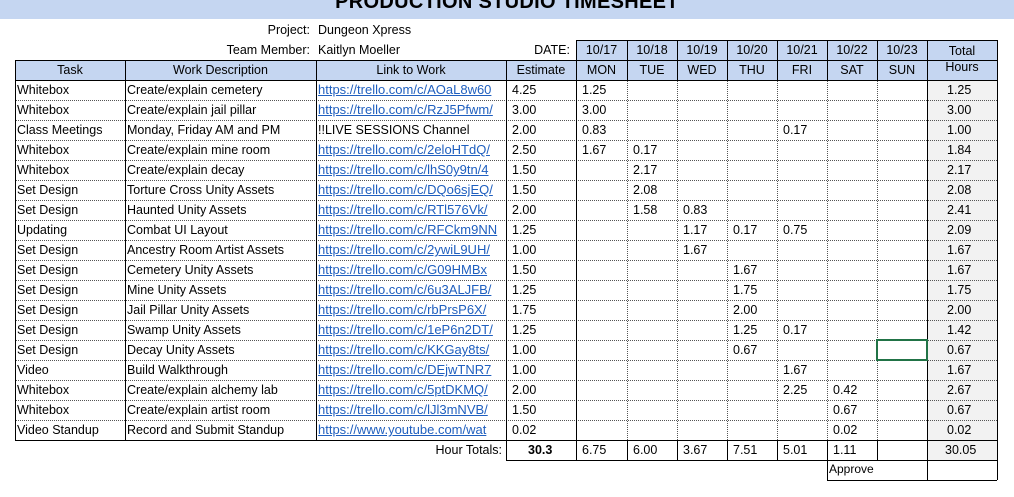  I want to click on day-hours-cell: 2.00, so click(745, 310).